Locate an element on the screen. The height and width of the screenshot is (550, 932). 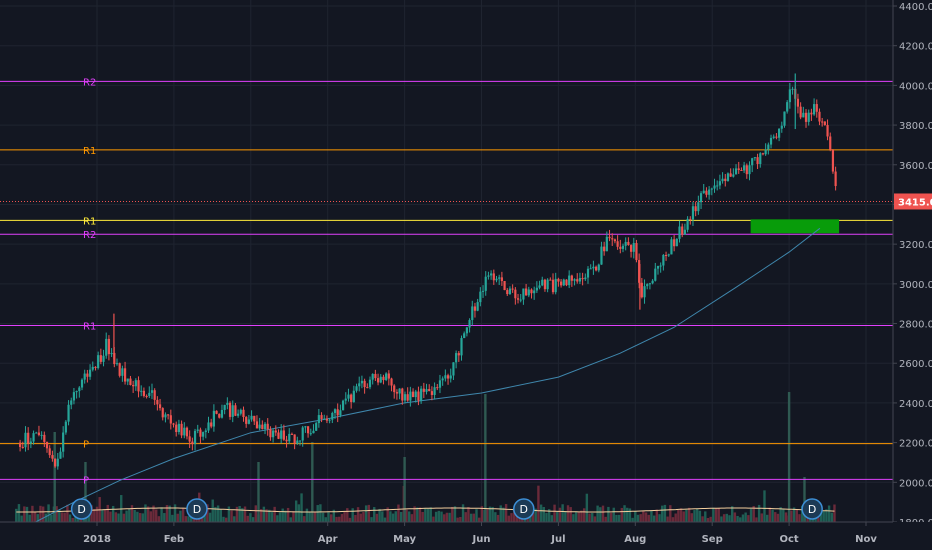
price-tick-label: 3600.0 is located at coordinates (915, 166).